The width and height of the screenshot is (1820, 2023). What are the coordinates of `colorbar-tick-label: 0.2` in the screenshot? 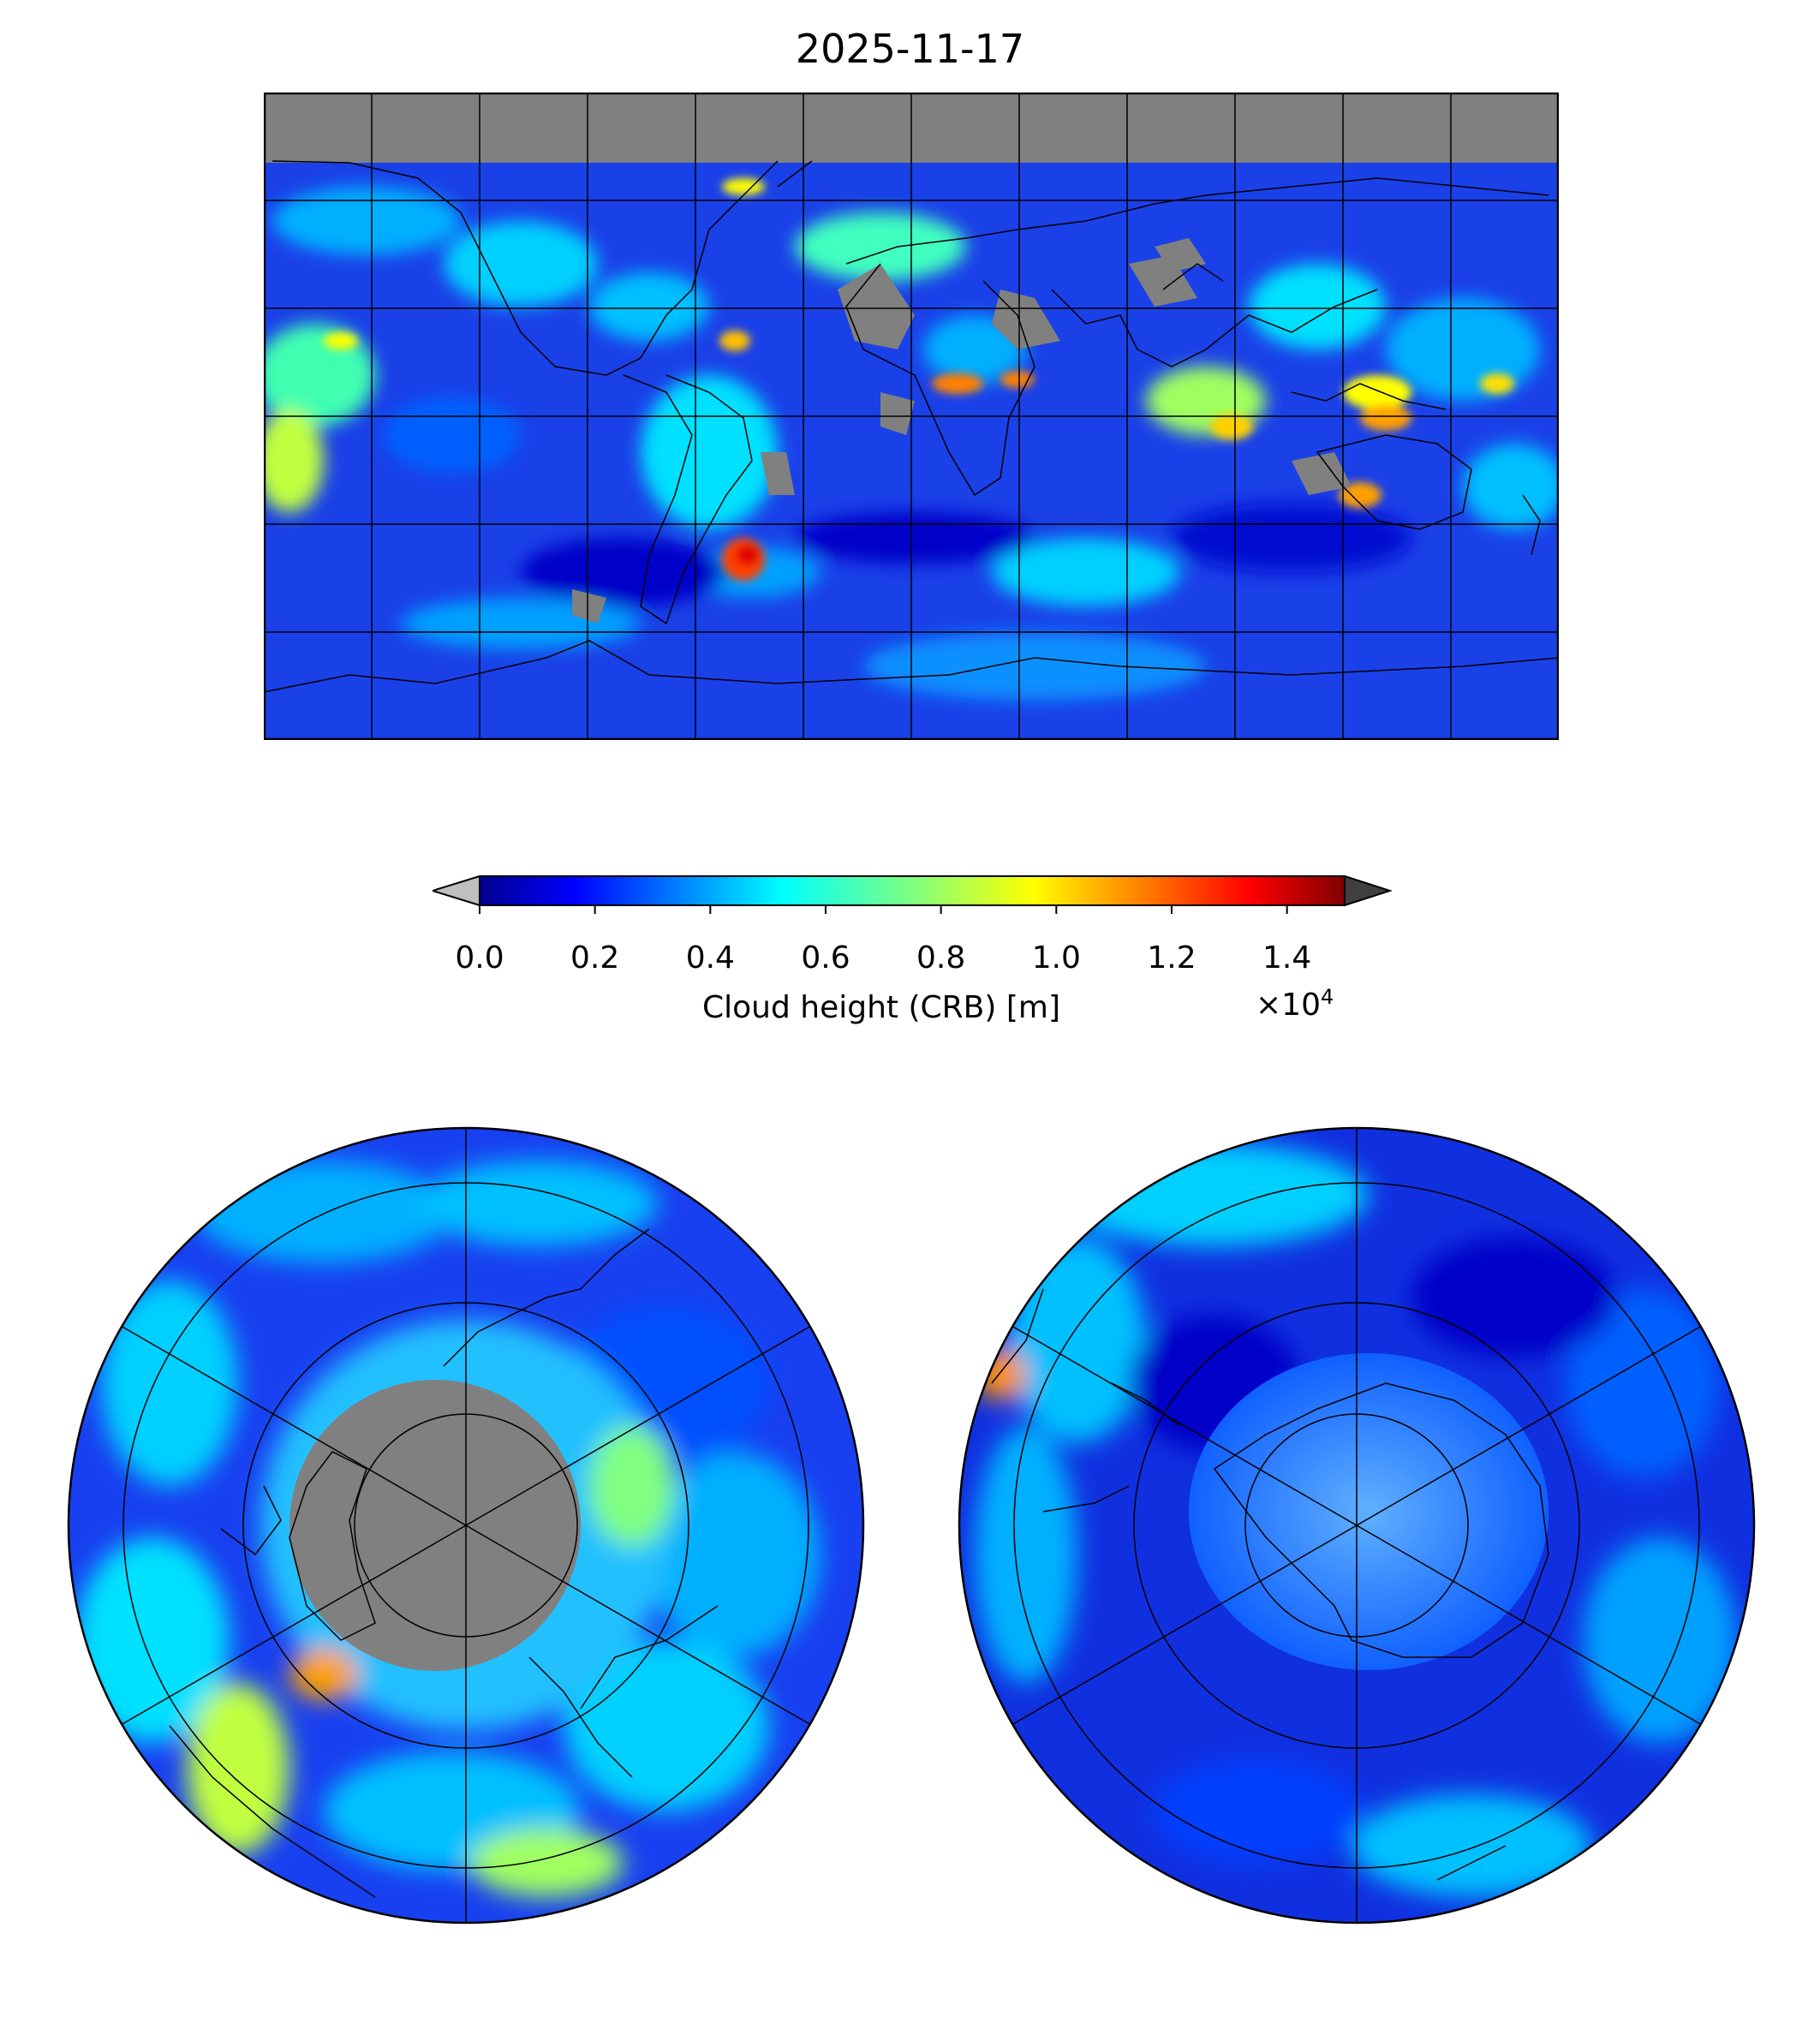 It's located at (595, 958).